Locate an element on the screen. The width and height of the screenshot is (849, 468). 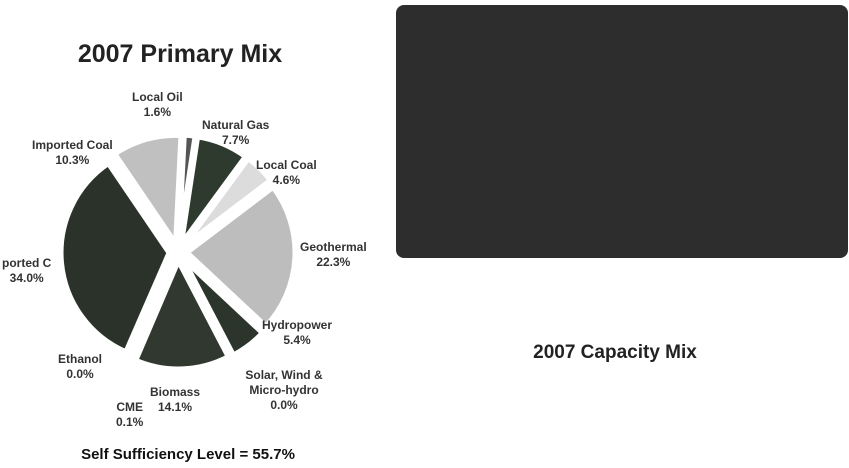
pie-slice-hydropower is located at coordinates (223, 308).